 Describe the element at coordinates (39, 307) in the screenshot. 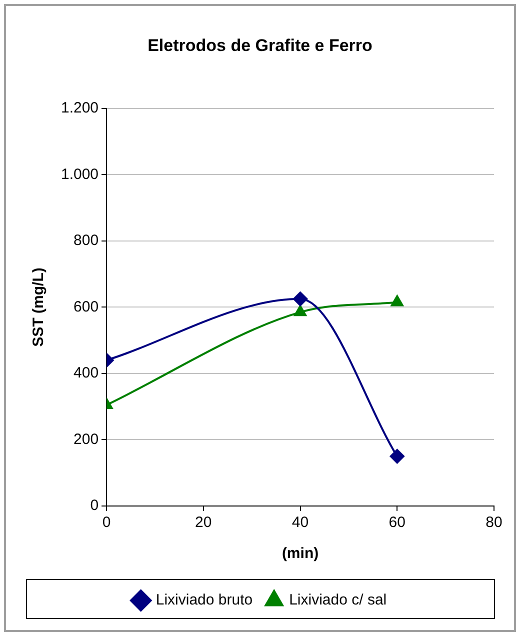

I see `y-axis-title: SST (mg/L)` at that location.